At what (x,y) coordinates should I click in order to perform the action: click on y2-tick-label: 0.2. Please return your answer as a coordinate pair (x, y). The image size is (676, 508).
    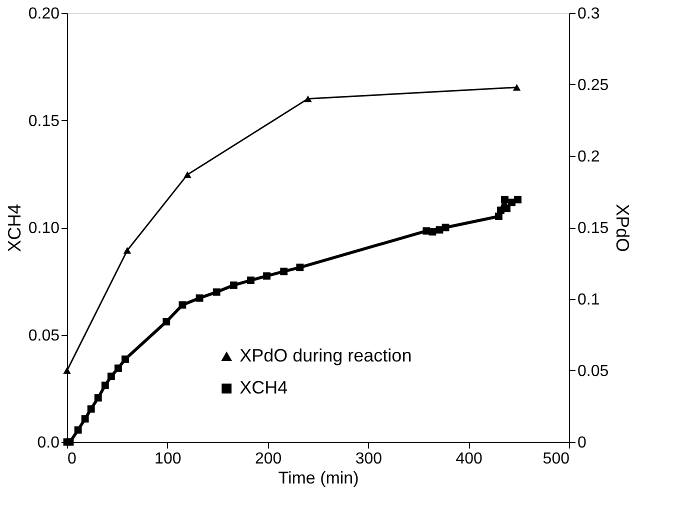
    Looking at the image, I should click on (589, 157).